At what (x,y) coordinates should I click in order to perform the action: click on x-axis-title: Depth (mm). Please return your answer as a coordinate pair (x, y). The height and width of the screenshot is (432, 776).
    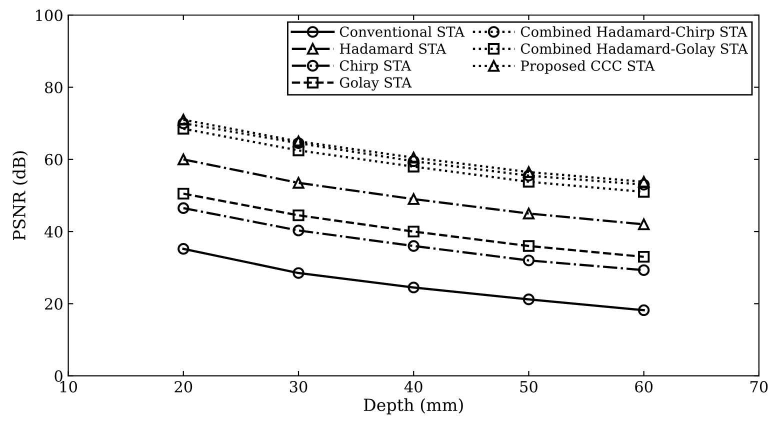
    Looking at the image, I should click on (413, 406).